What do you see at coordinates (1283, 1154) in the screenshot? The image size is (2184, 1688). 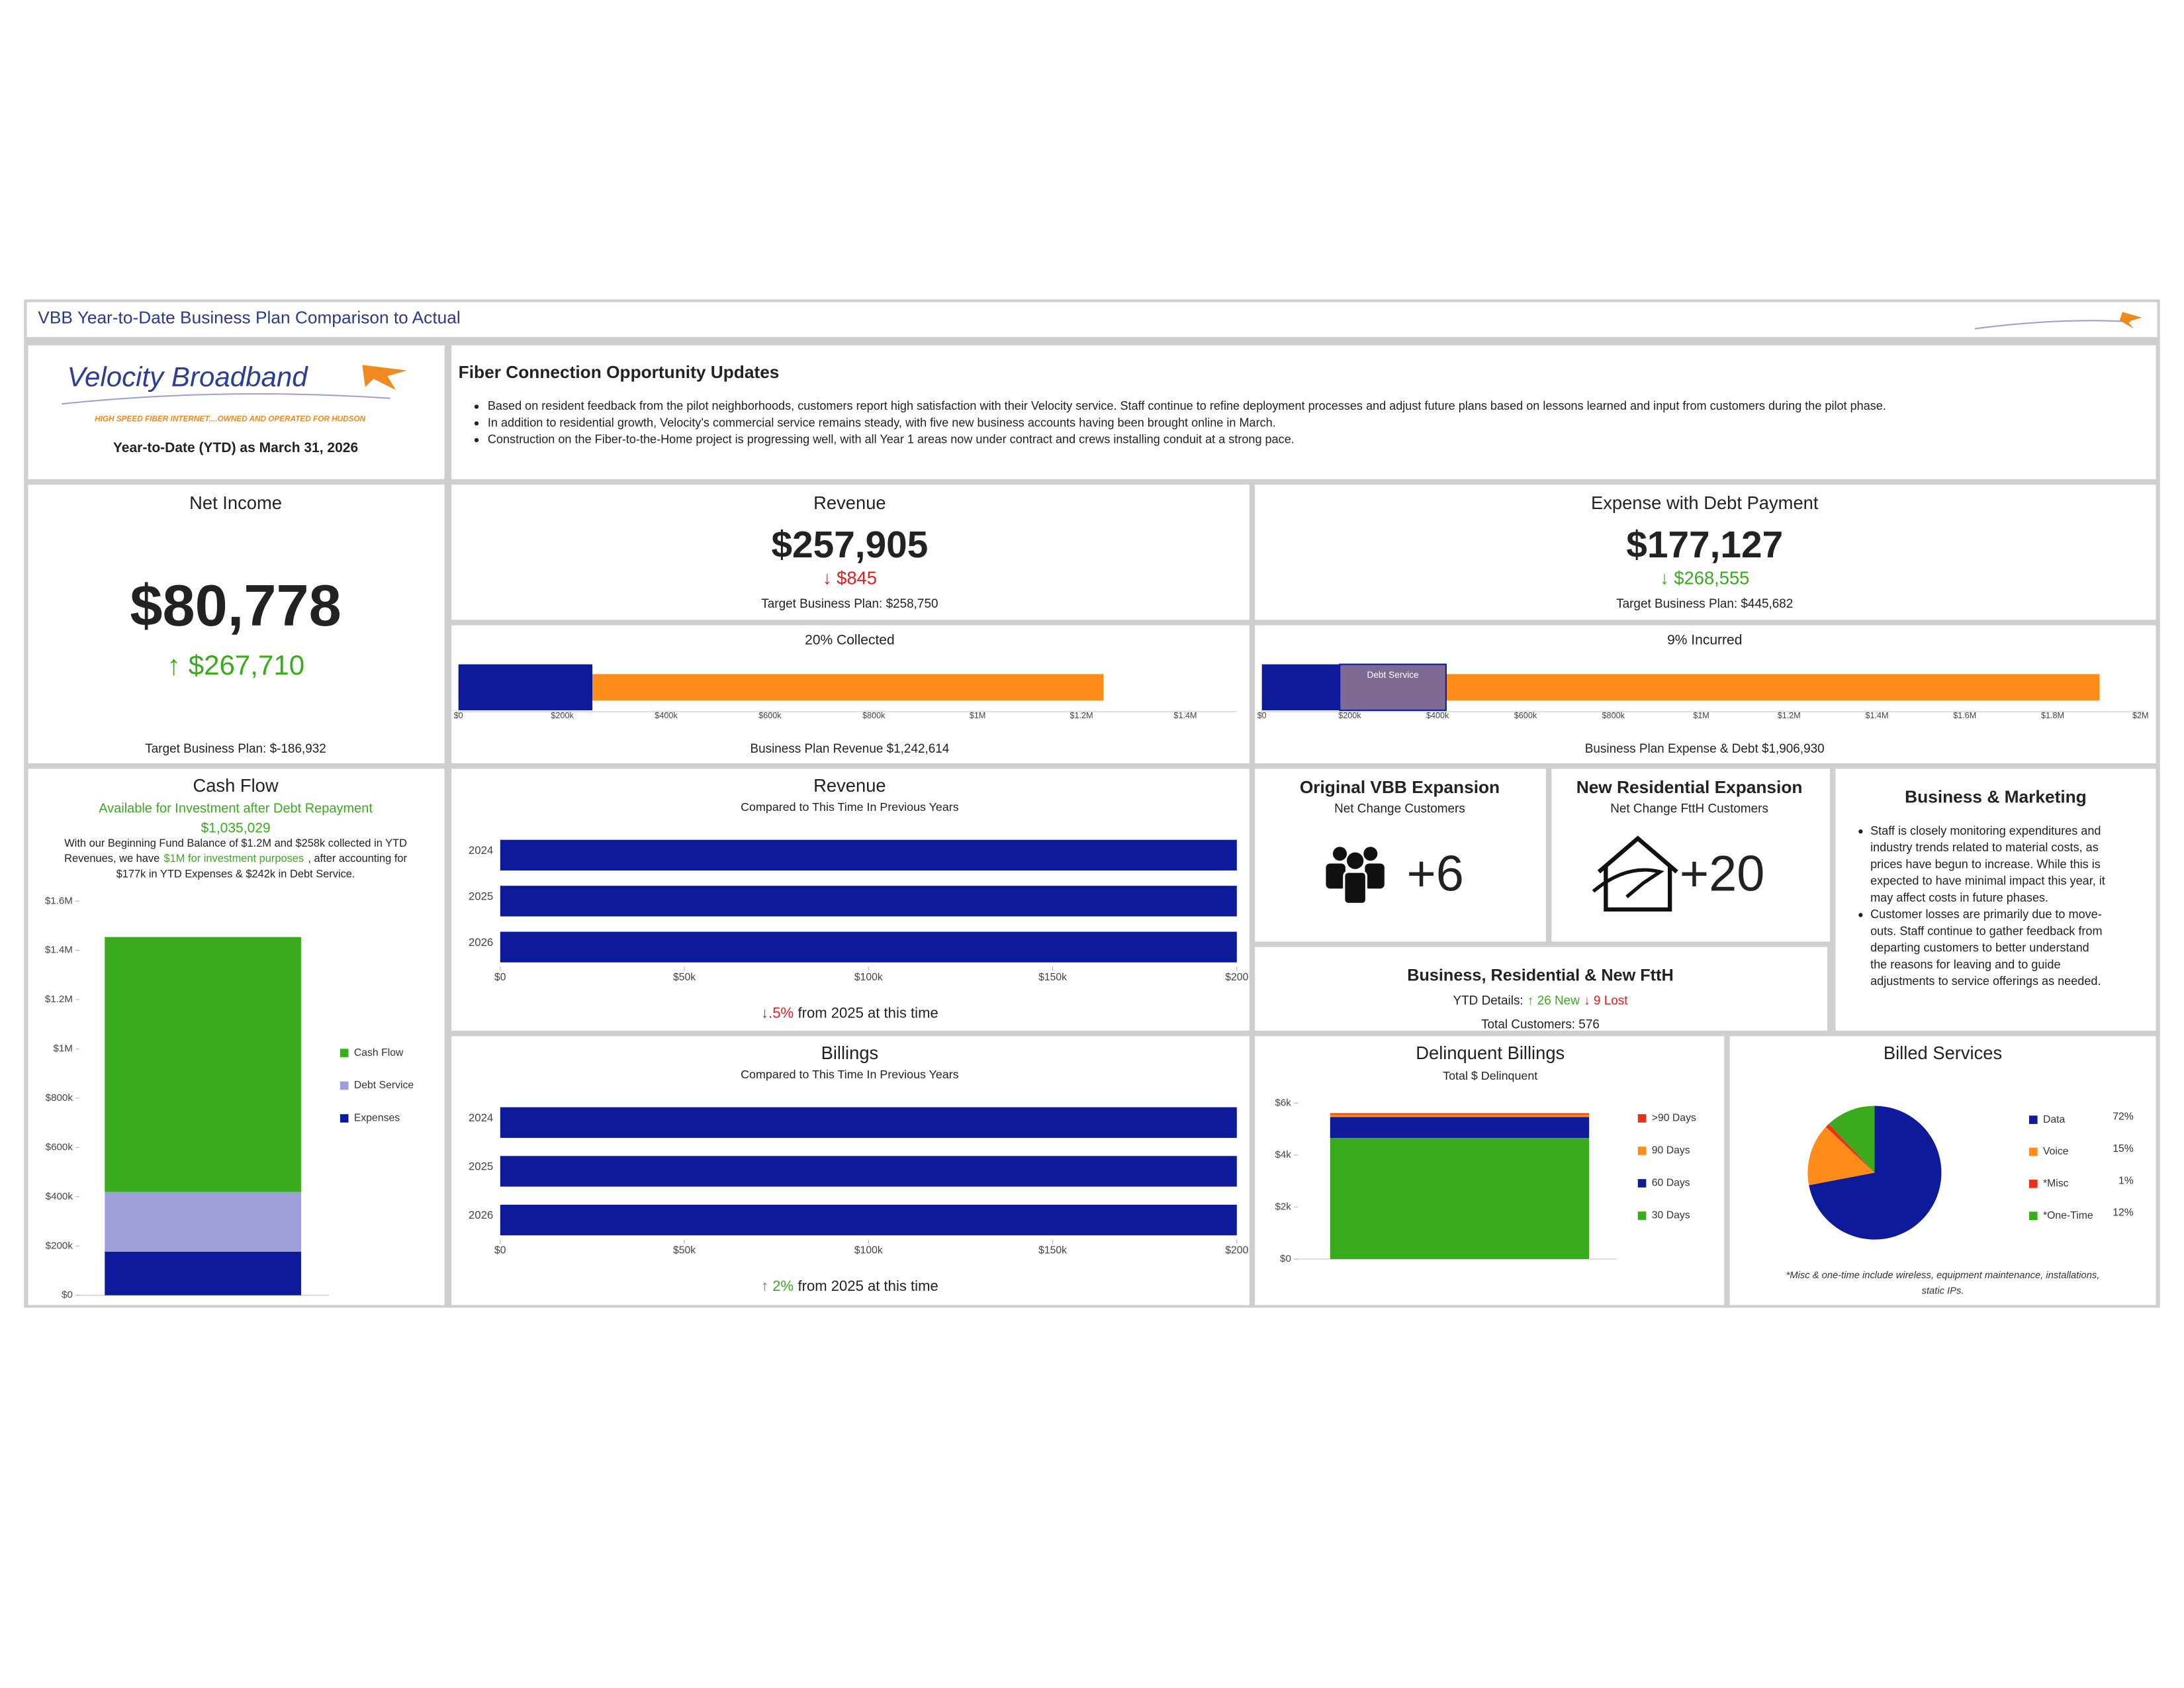 I see `y-tick-label: $4k` at bounding box center [1283, 1154].